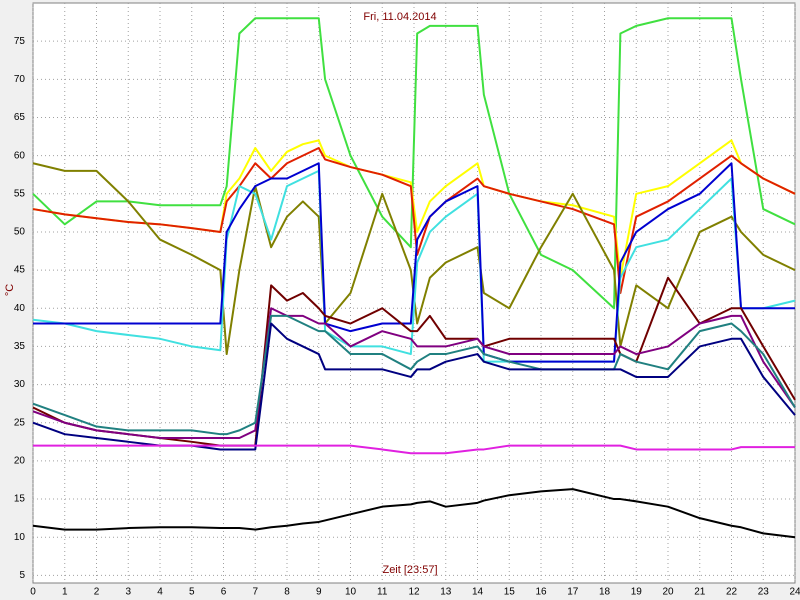 The height and width of the screenshot is (600, 800). I want to click on x-tick-label: 6, so click(224, 592).